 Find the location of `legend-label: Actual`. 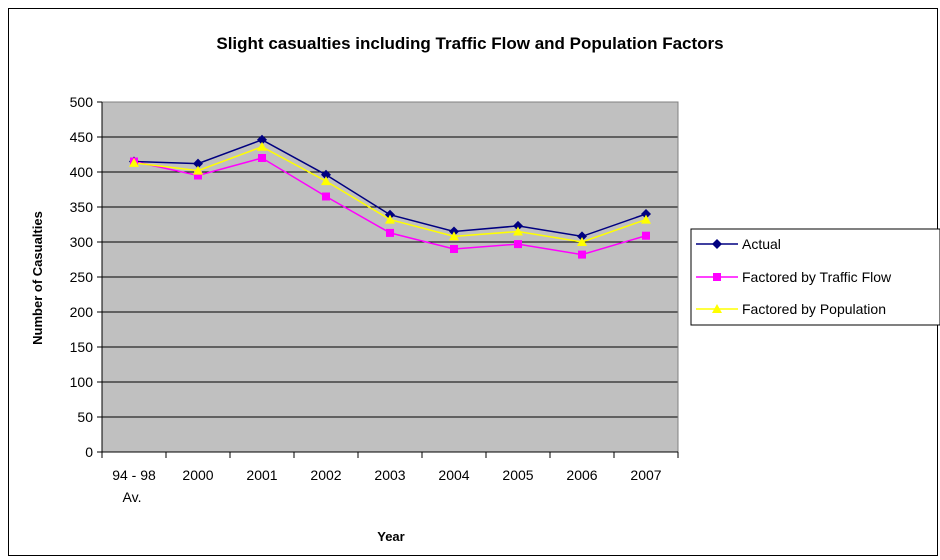

legend-label: Actual is located at coordinates (761, 244).